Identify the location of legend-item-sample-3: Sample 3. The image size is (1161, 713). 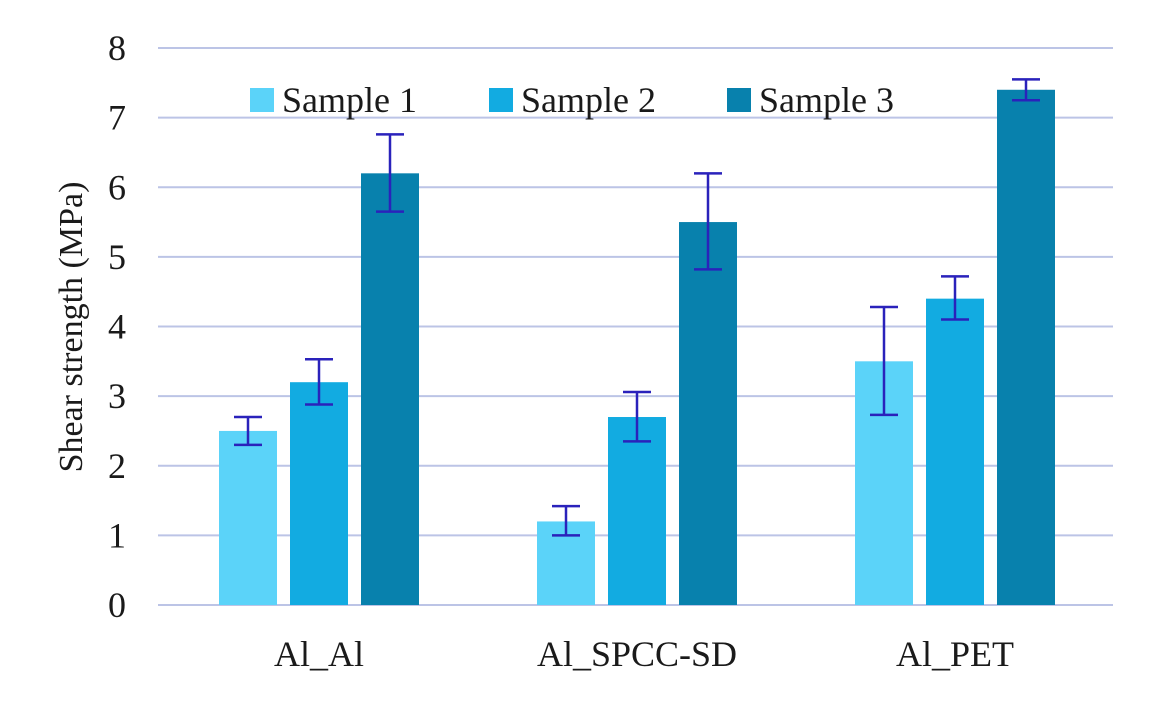
(810, 100).